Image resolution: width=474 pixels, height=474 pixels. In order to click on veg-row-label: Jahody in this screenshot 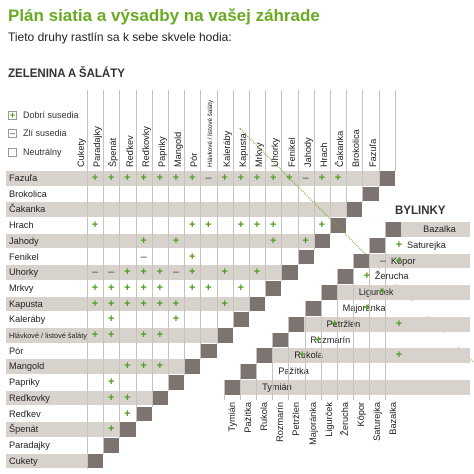, I will do `click(24, 240)`.